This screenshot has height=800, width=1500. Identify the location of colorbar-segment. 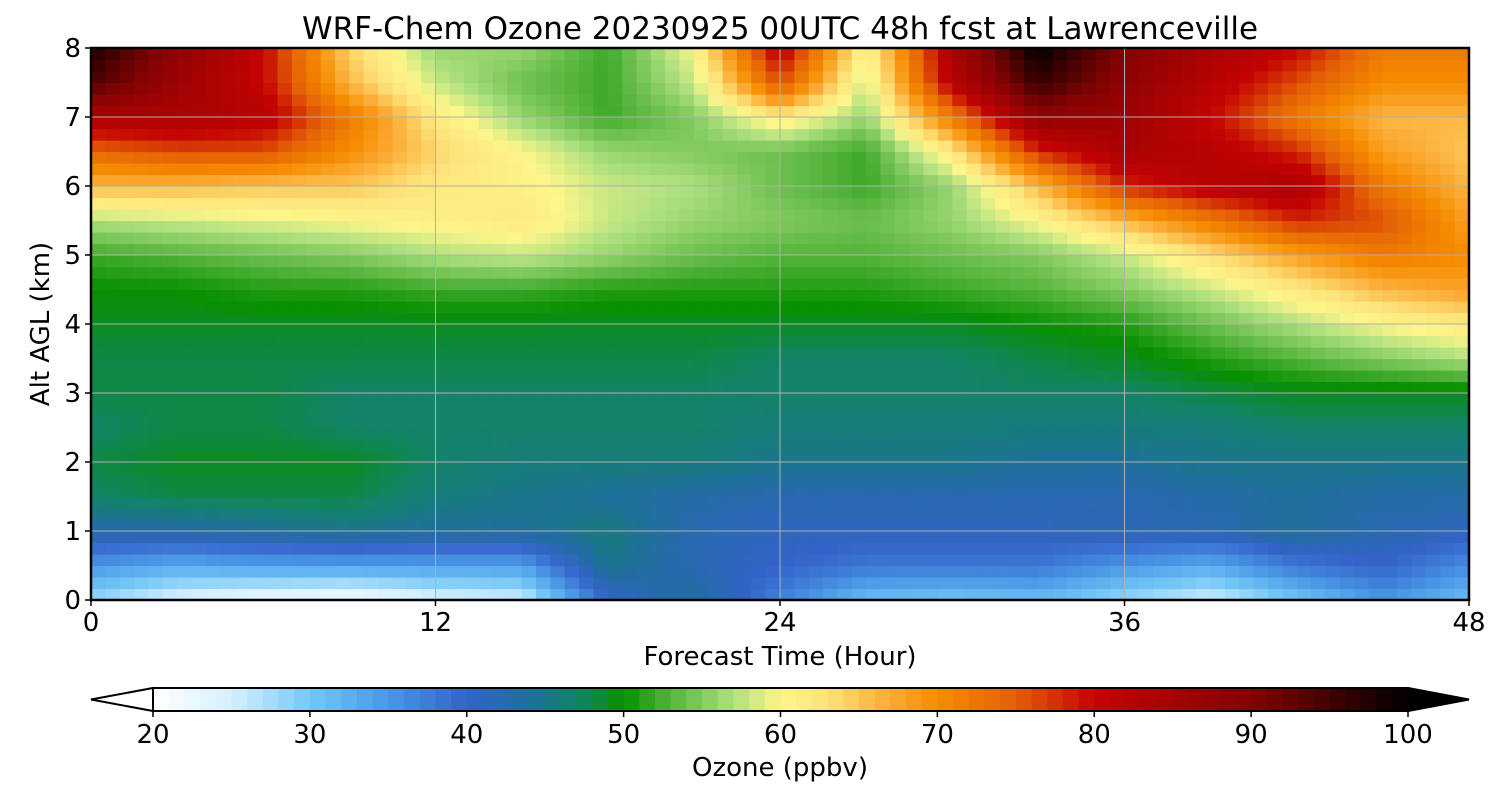
(741, 699).